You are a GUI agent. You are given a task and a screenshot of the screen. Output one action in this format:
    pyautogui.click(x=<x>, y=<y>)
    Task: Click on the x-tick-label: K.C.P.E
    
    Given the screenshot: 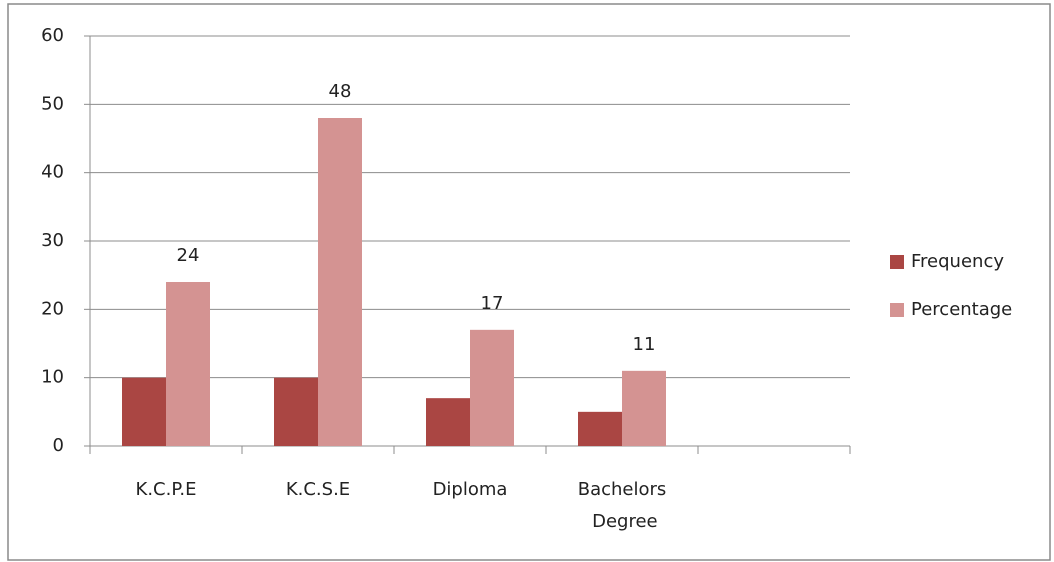 What is the action you would take?
    pyautogui.click(x=166, y=489)
    